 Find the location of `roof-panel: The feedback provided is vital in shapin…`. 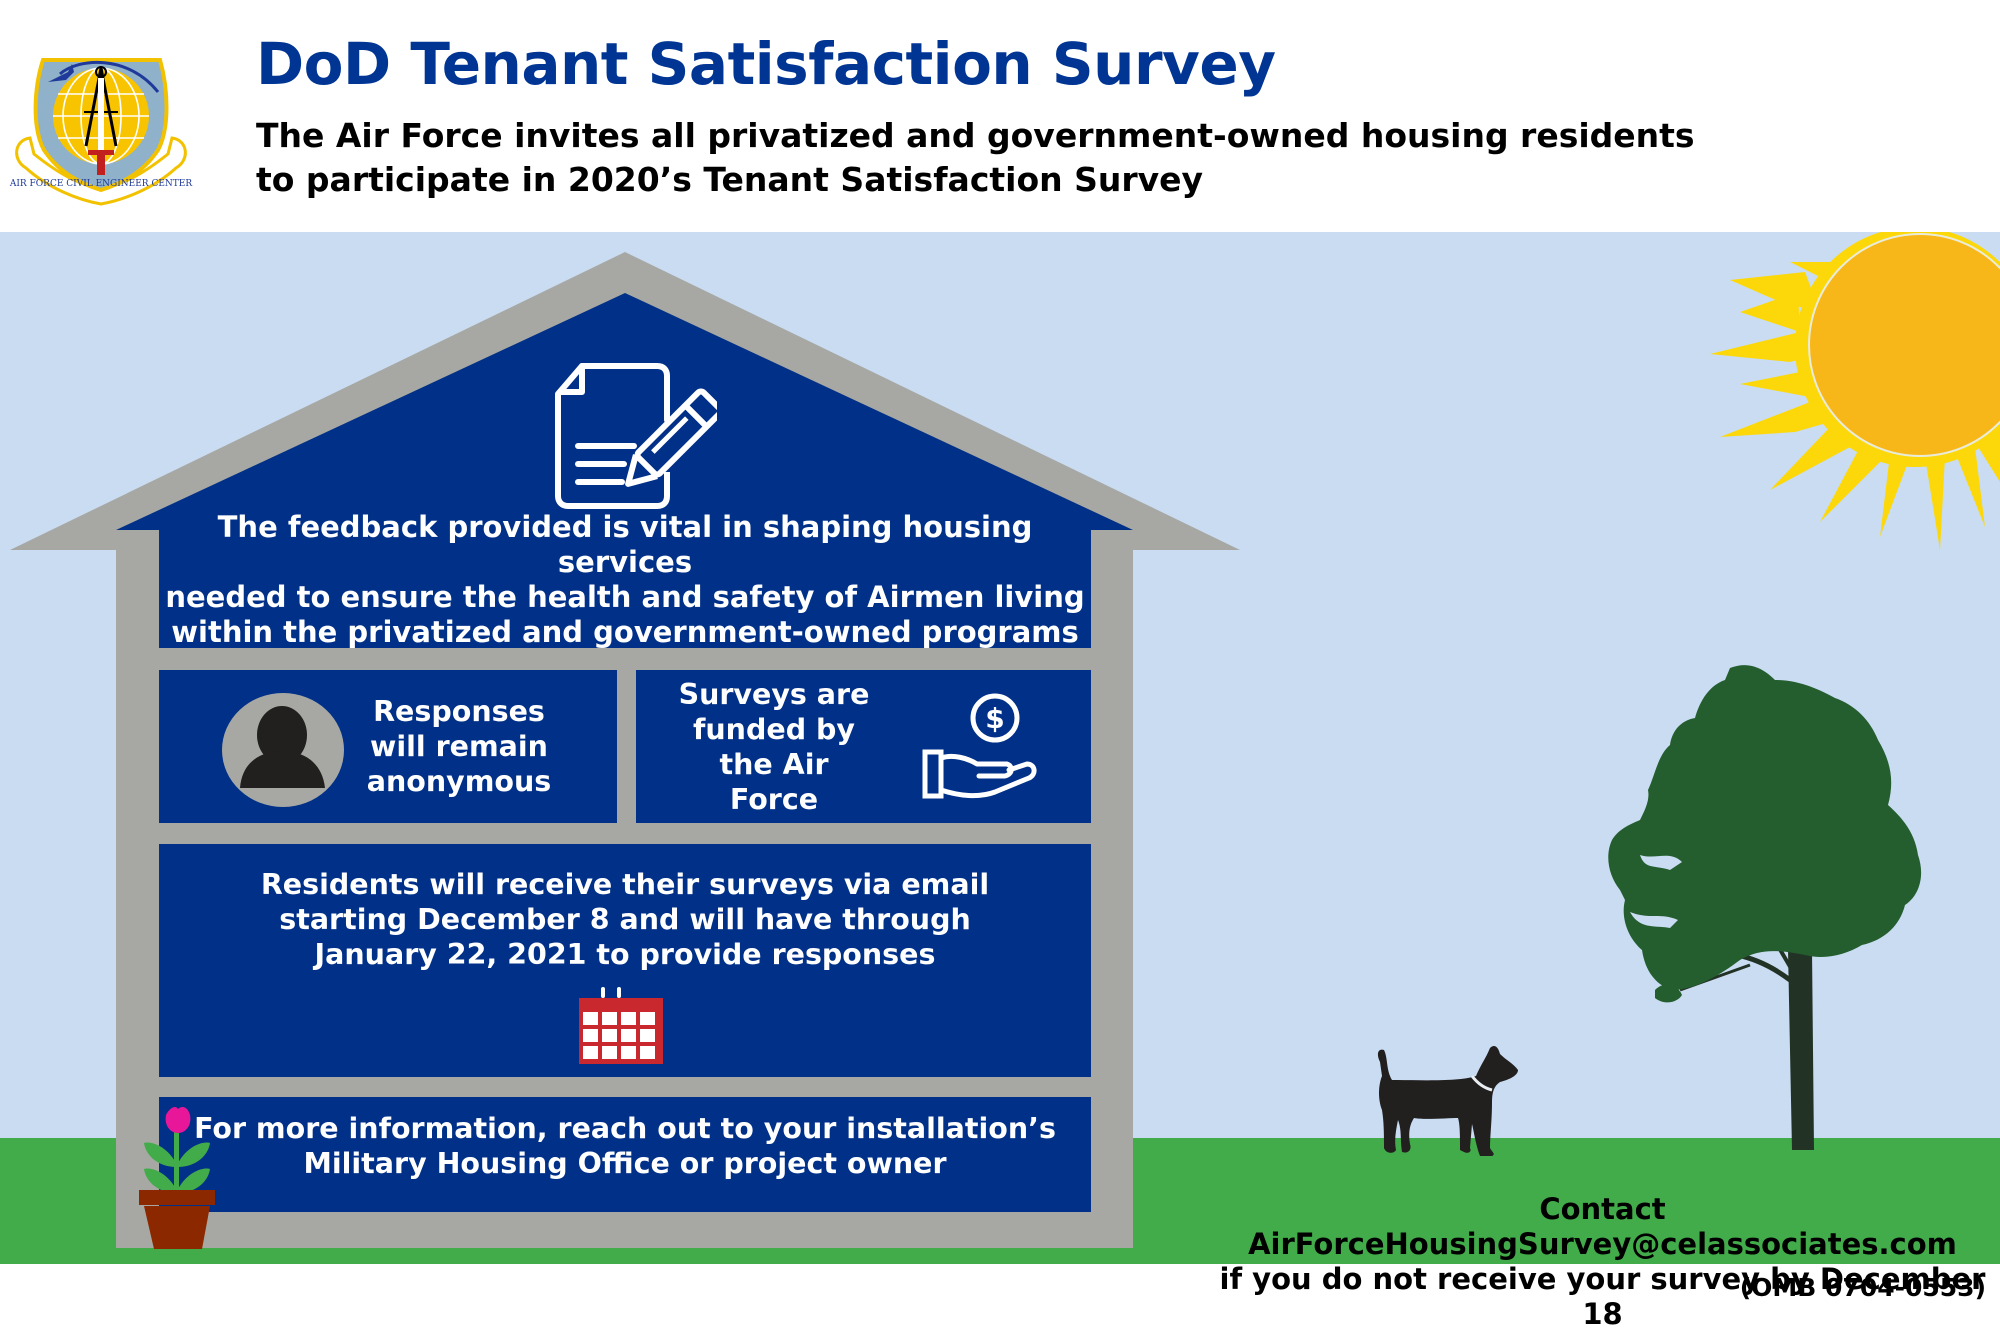

roof-panel: The feedback provided is vital in shapin… is located at coordinates (625, 579).